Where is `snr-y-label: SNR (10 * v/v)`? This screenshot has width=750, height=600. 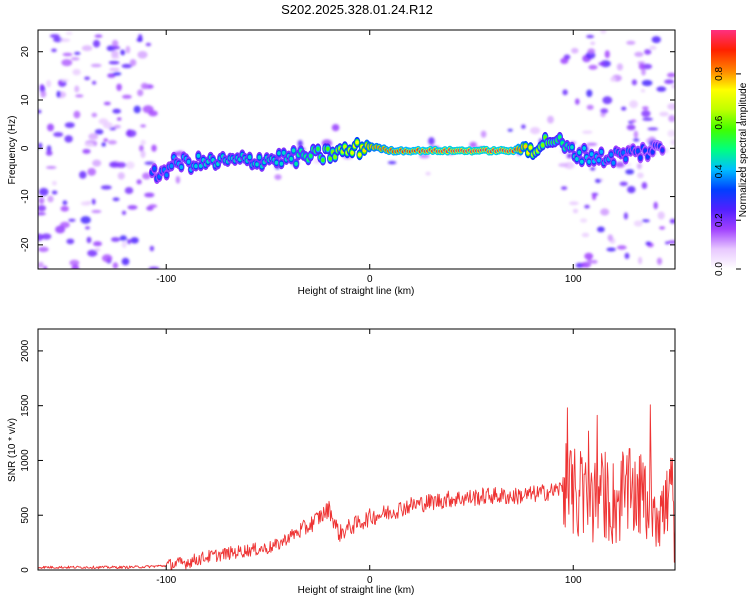
snr-y-label: SNR (10 * v/v) is located at coordinates (12, 450).